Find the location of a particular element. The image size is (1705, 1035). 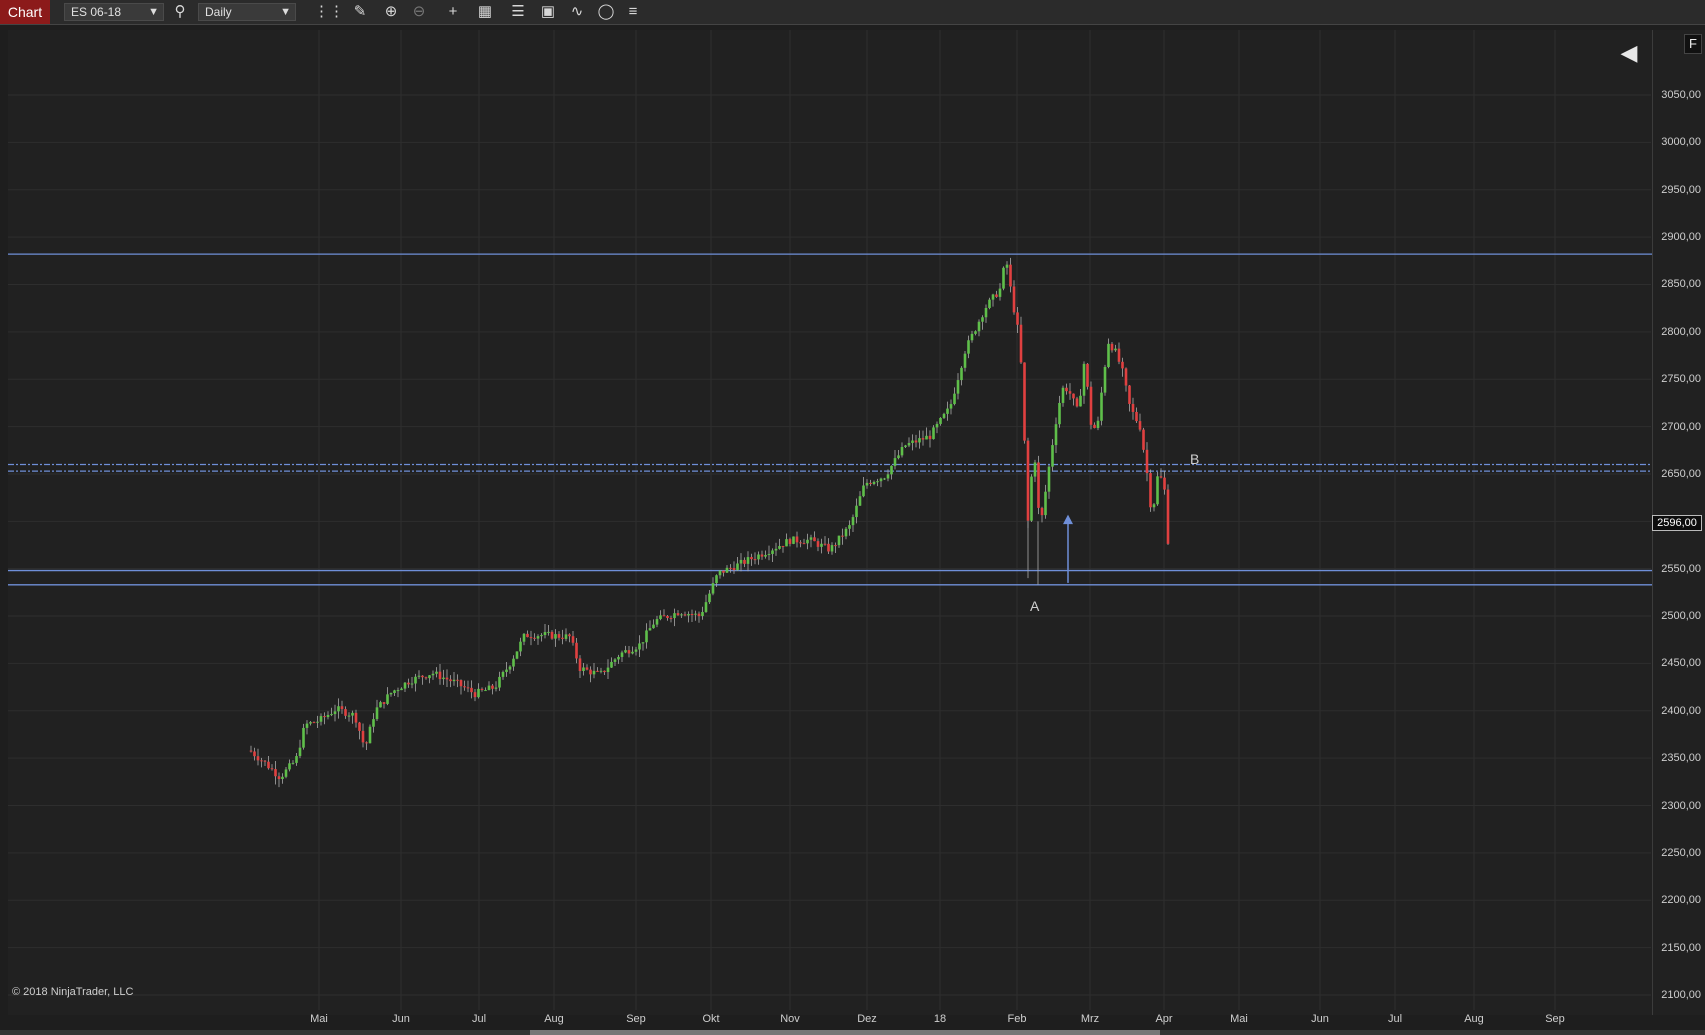

tab-chart: Chart is located at coordinates (25, 12).